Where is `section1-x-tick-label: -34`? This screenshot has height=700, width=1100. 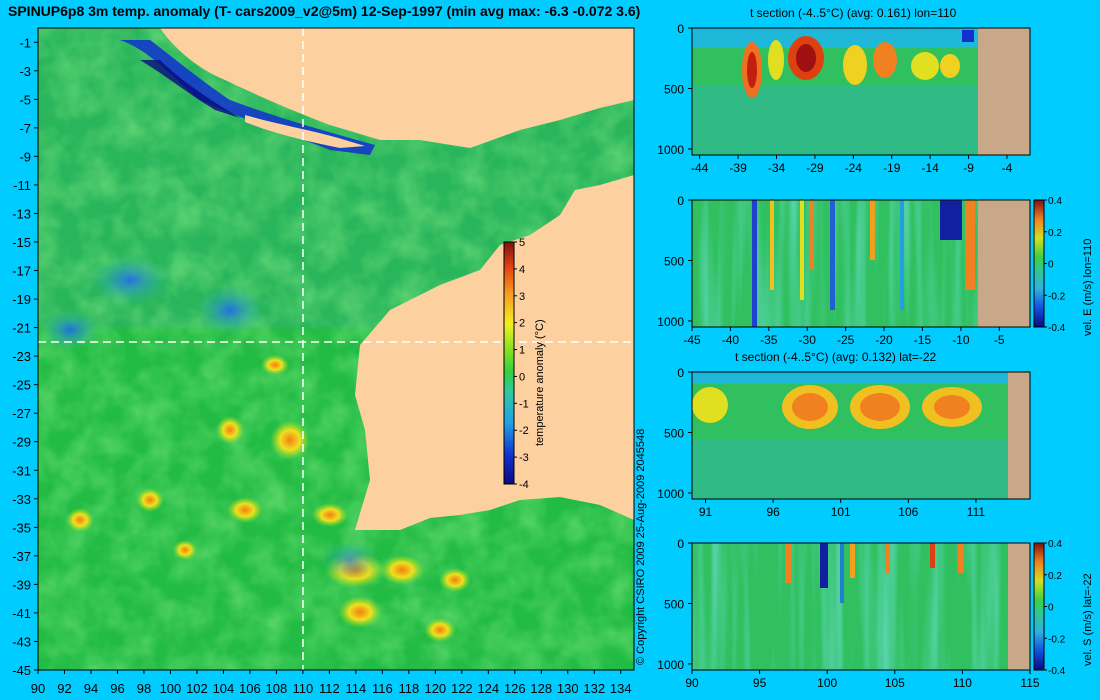 section1-x-tick-label: -34 is located at coordinates (777, 168).